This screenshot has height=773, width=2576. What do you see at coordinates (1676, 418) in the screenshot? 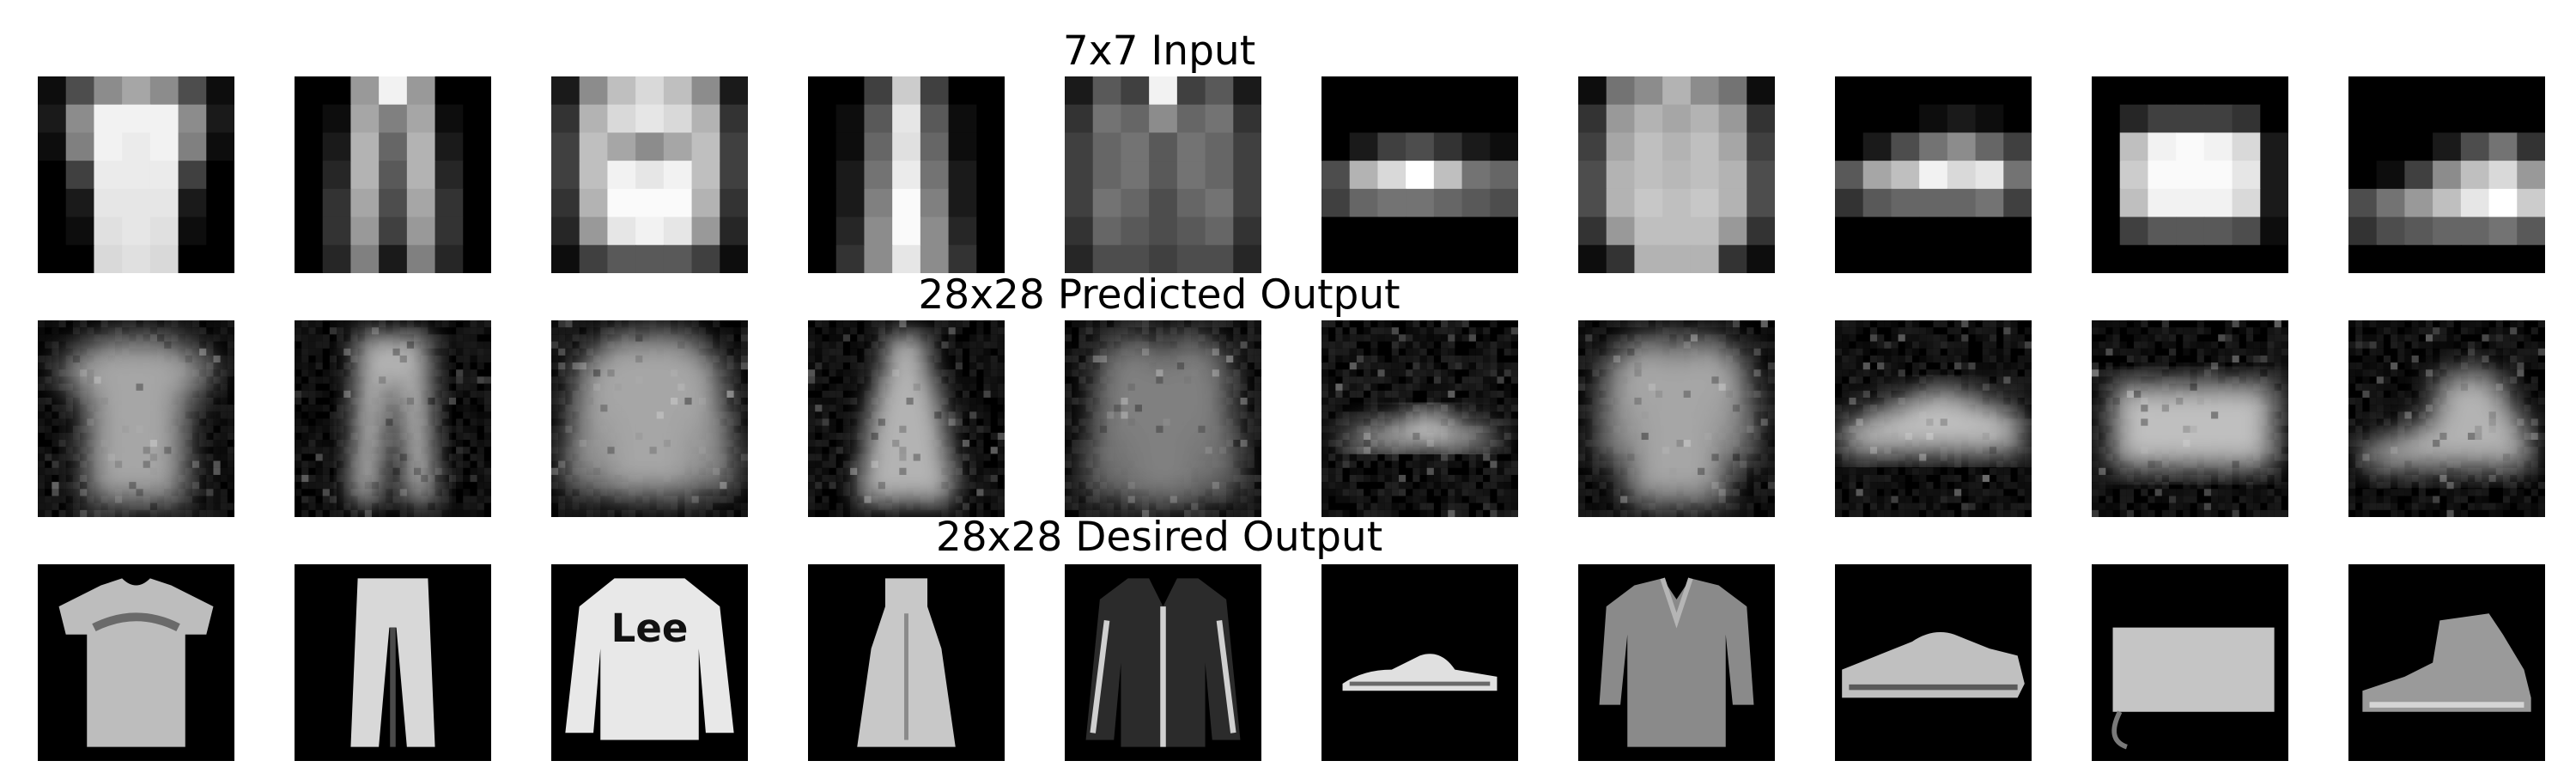
I see `shirt-predicted` at bounding box center [1676, 418].